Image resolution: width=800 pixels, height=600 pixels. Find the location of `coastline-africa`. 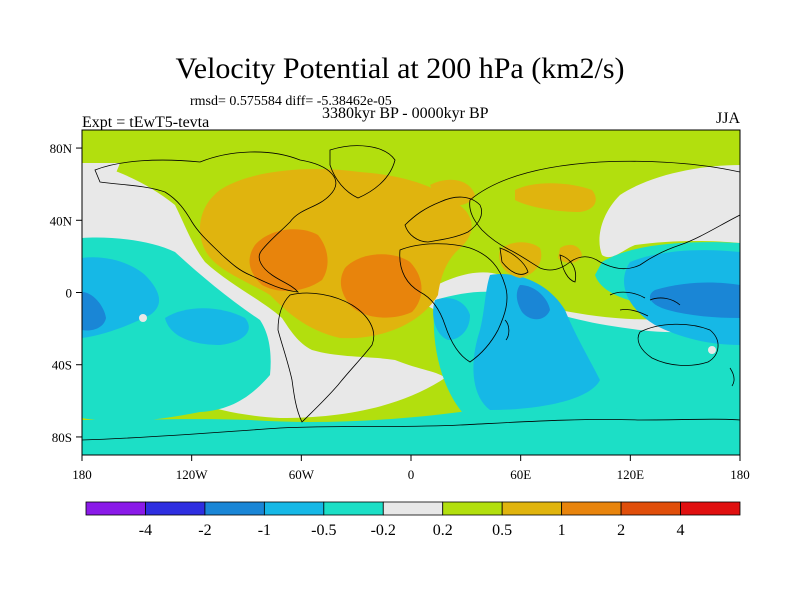

coastline-africa is located at coordinates (453, 303).